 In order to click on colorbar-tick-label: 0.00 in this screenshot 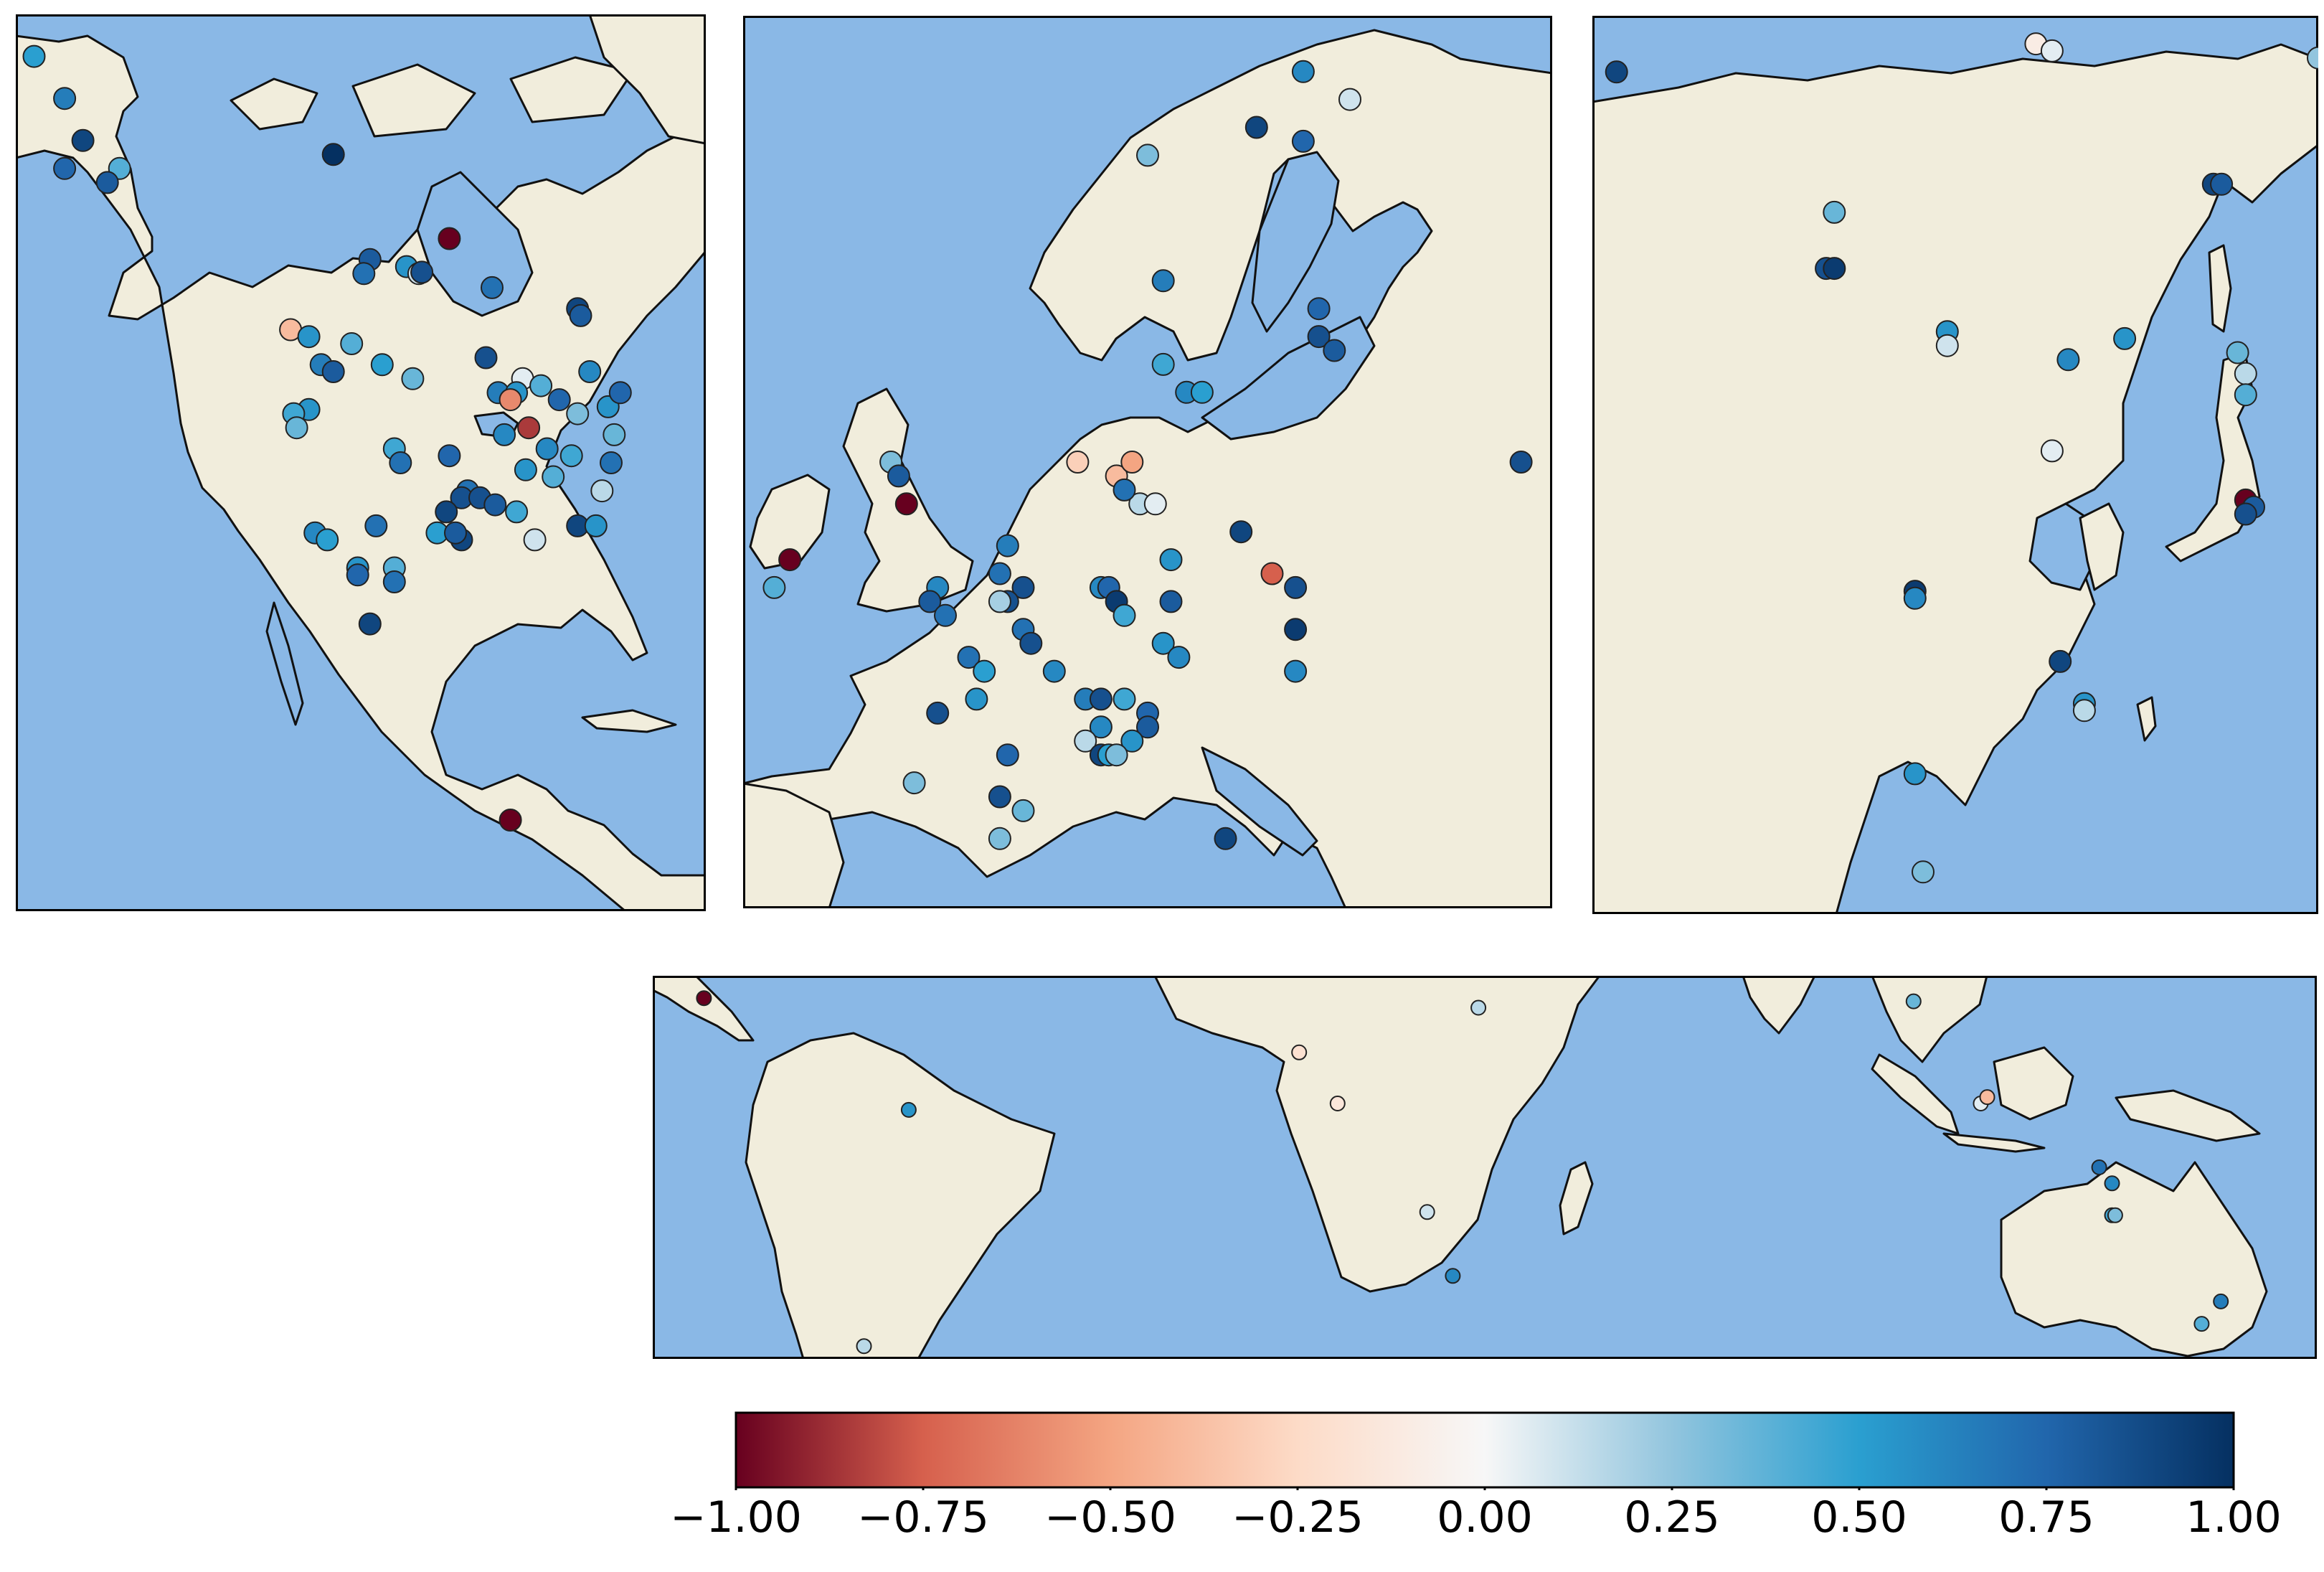, I will do `click(1485, 1517)`.